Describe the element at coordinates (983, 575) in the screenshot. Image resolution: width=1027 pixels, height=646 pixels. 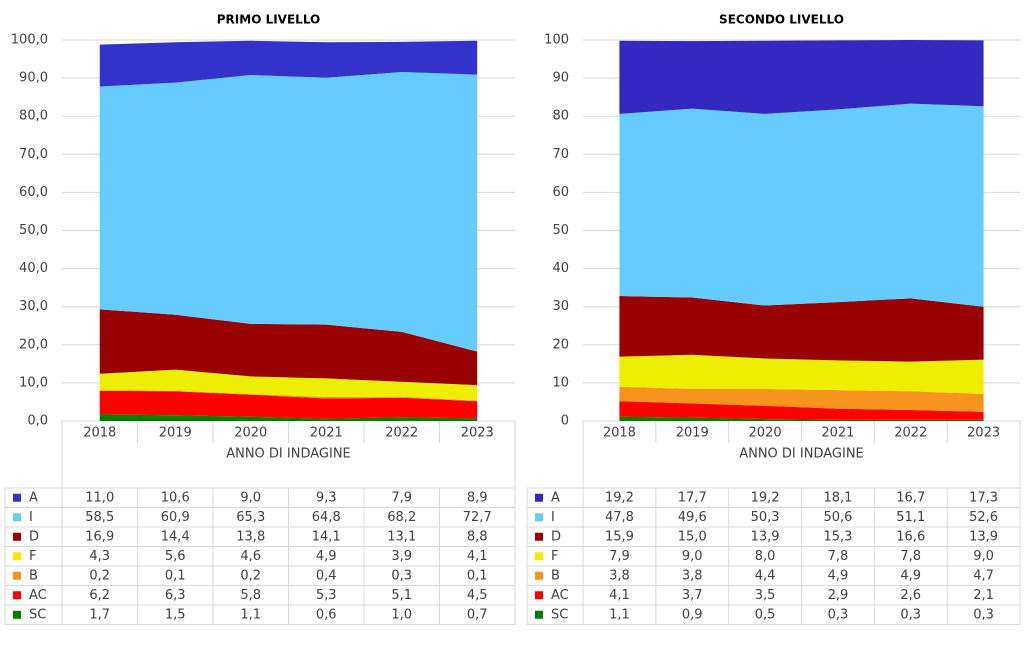
I see `data-label: 4,7` at that location.